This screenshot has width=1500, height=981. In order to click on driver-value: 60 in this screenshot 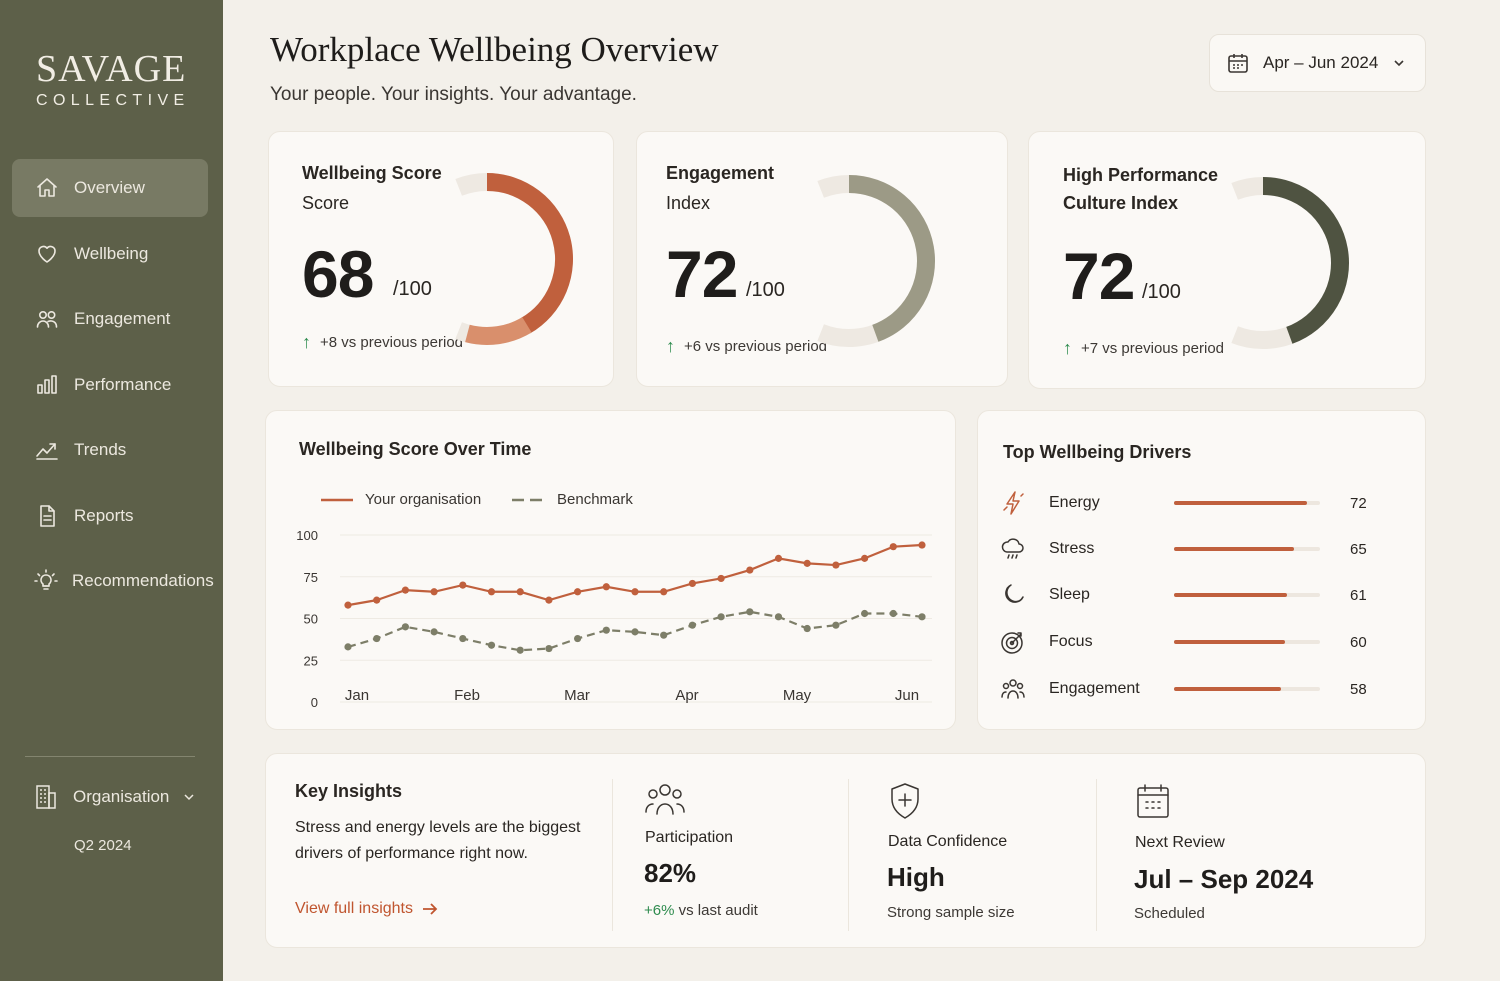, I will do `click(1358, 642)`.